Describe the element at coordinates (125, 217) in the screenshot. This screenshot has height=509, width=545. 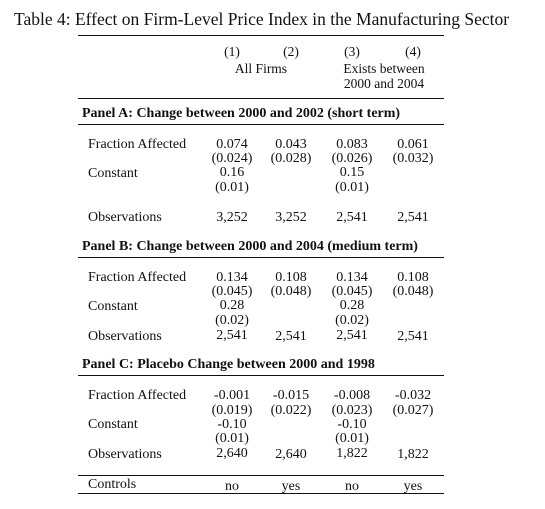
I see `panel-a-obs-label: Observations` at that location.